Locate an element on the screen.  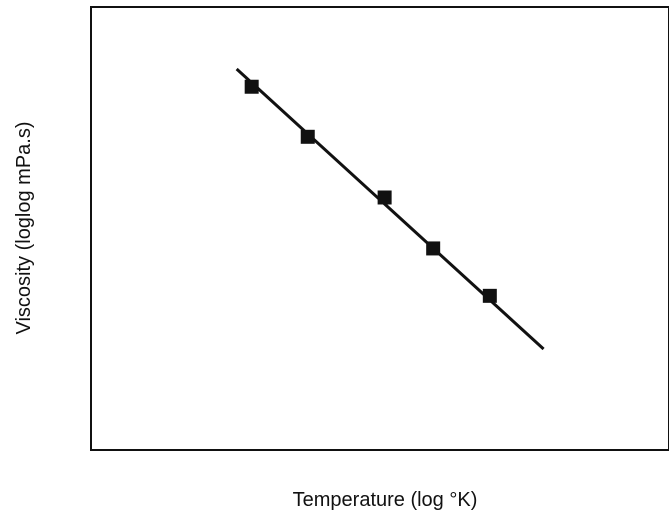
y-axis-label: Viscosity (loglog mPa.s) is located at coordinates (24, 227).